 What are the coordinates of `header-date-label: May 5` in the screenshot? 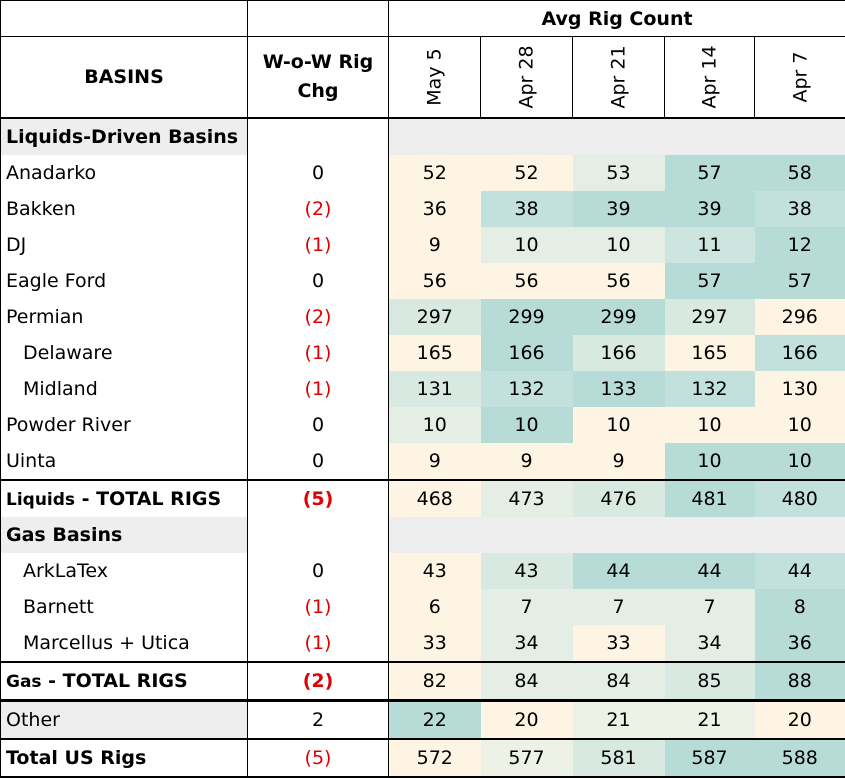 It's located at (434, 76).